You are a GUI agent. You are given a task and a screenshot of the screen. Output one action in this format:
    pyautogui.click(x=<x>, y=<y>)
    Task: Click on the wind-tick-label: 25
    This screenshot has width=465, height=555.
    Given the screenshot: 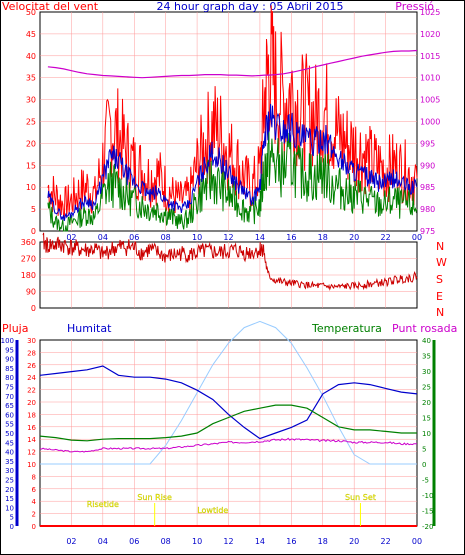 What is the action you would take?
    pyautogui.click(x=31, y=122)
    